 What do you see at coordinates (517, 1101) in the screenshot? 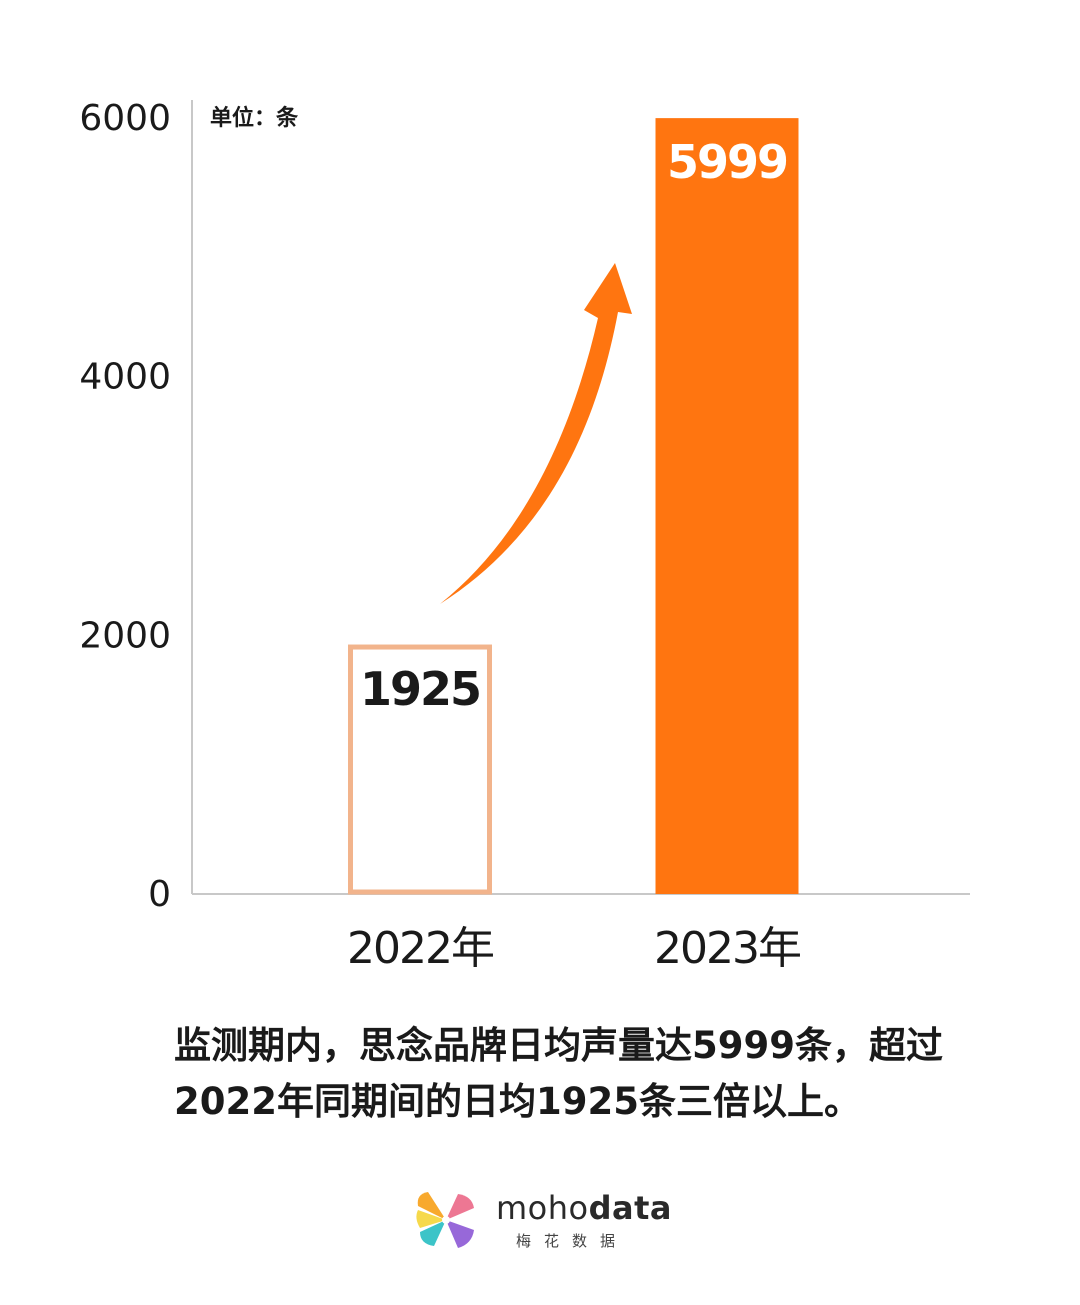
I see `caption-line-2: 2022年同期间的日均1925条三倍以上。` at bounding box center [517, 1101].